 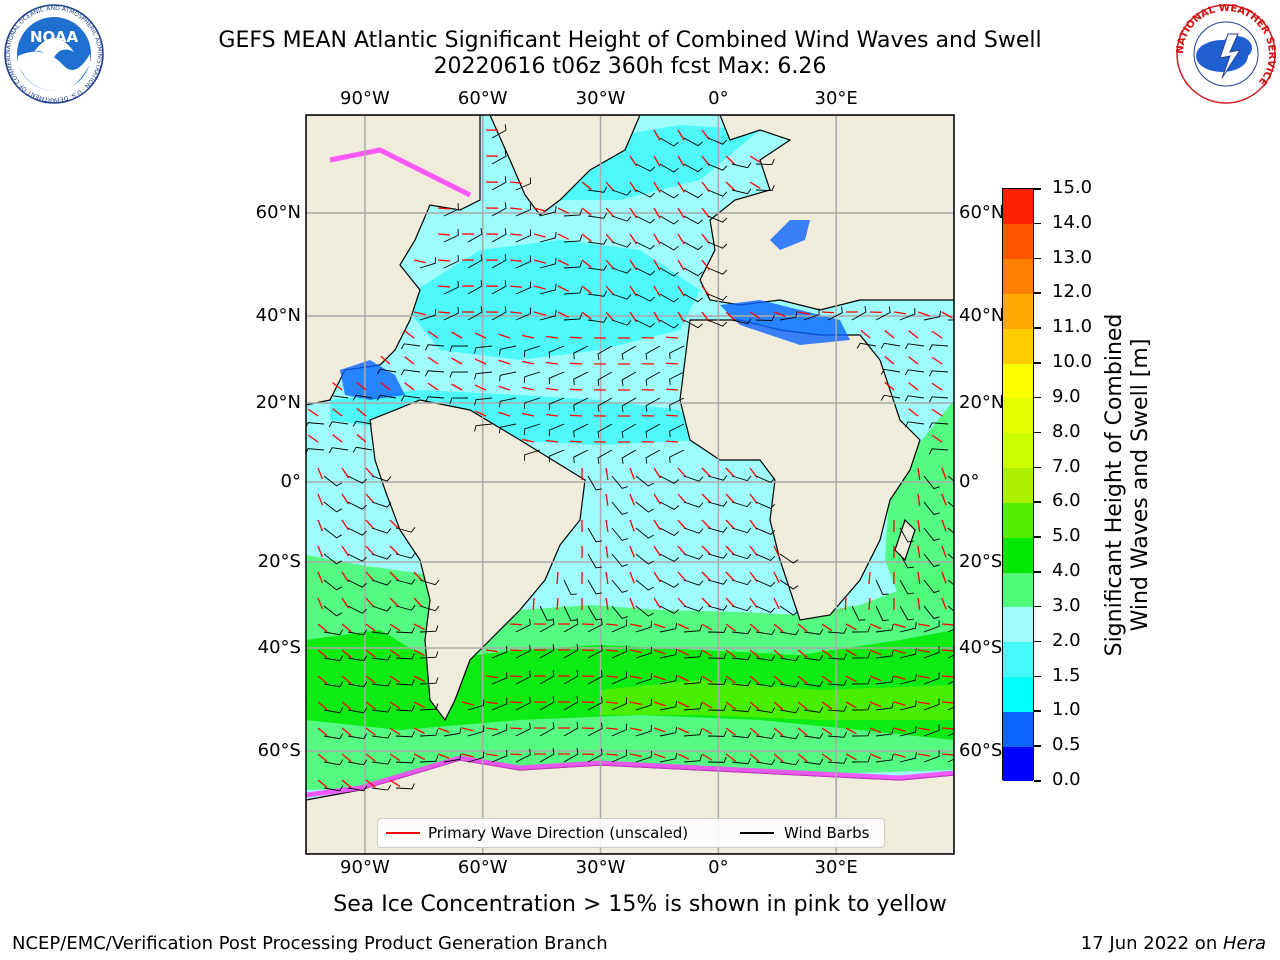 I want to click on lon-label-top-1: 60°W, so click(x=482, y=98).